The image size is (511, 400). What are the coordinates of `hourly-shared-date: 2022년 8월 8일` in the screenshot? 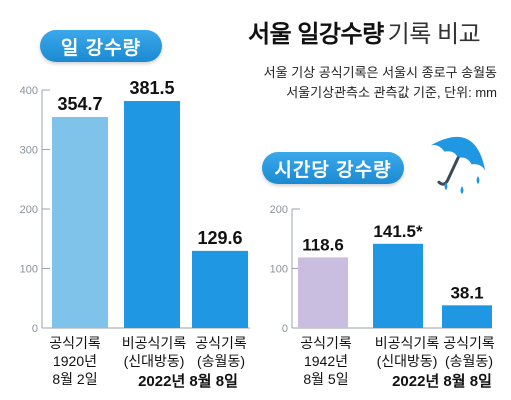 It's located at (442, 381).